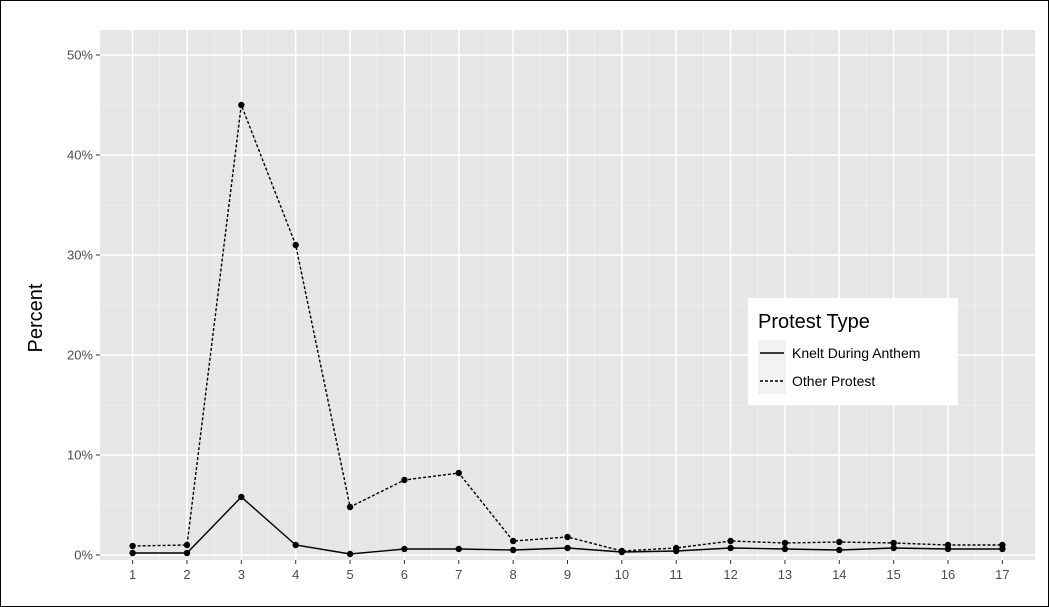 This screenshot has width=1049, height=607. What do you see at coordinates (833, 381) in the screenshot?
I see `legend-label-other: Other Protest` at bounding box center [833, 381].